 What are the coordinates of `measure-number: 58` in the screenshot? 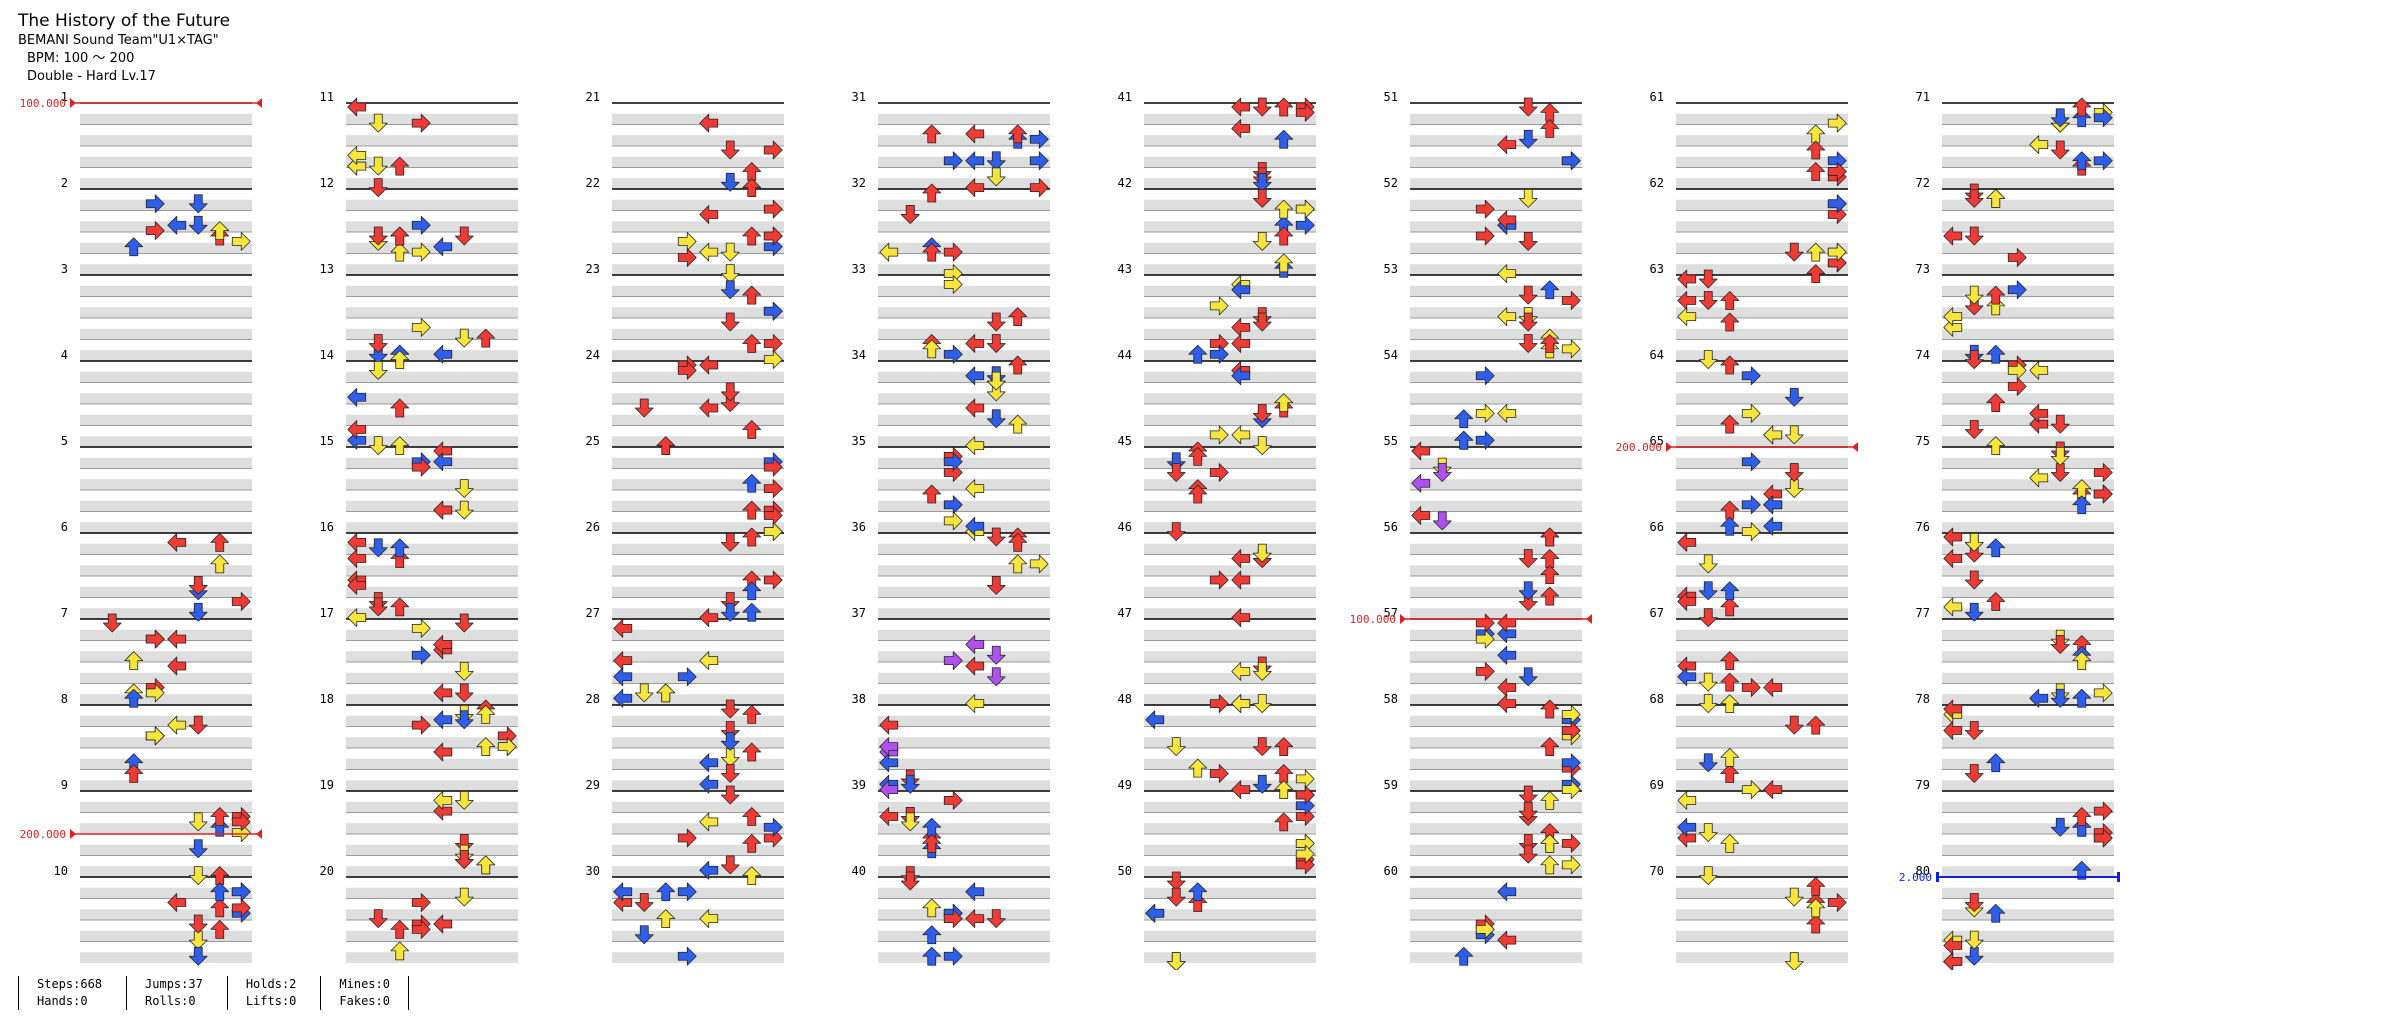 It's located at (1391, 699).